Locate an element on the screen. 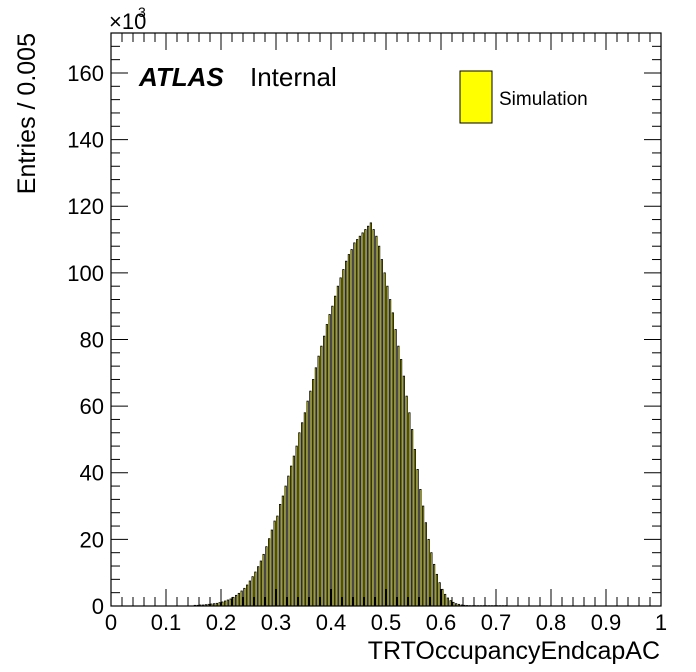 The height and width of the screenshot is (672, 696). y-multiplier: ×10 is located at coordinates (127, 21).